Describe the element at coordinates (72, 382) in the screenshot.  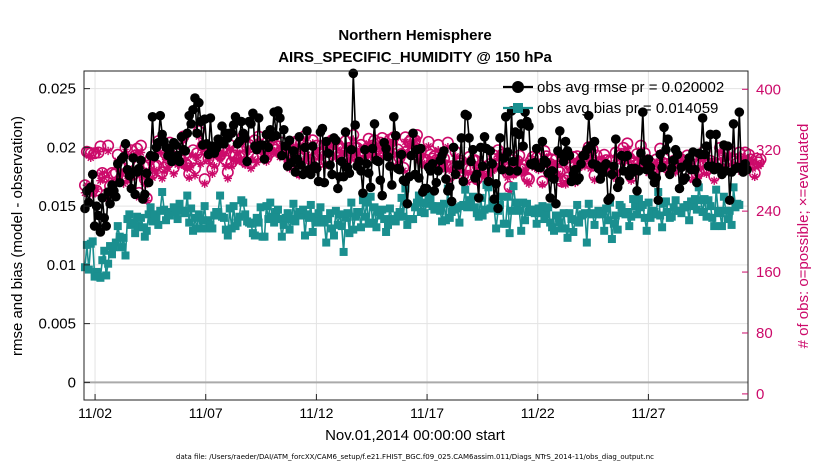
I see `tick-label-left-0: 0` at that location.